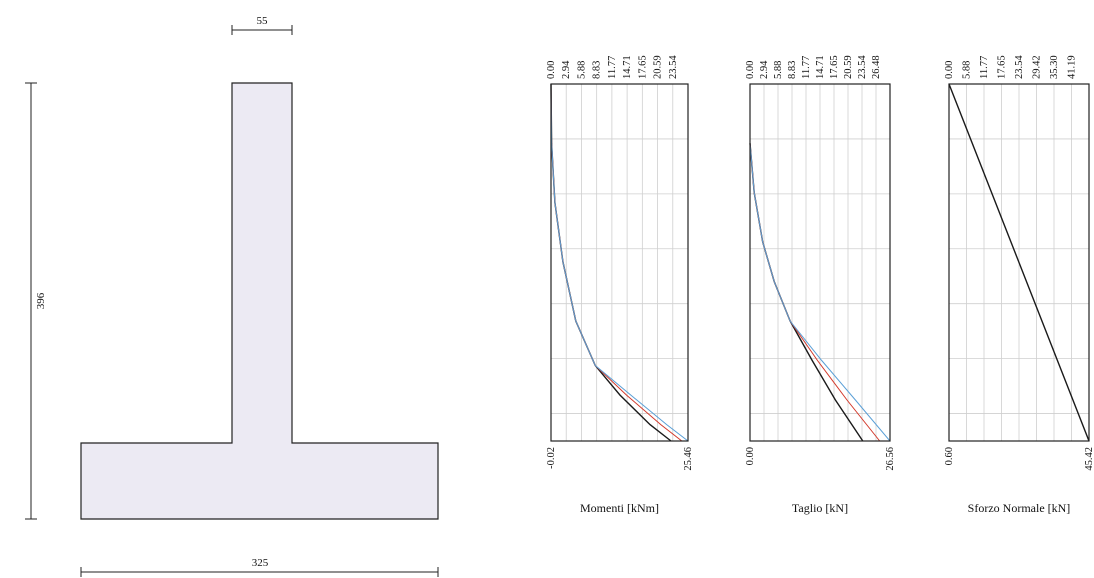 Image resolution: width=1094 pixels, height=578 pixels. Describe the element at coordinates (1089, 459) in the screenshot. I see `bottom-max-label: 45.42` at that location.